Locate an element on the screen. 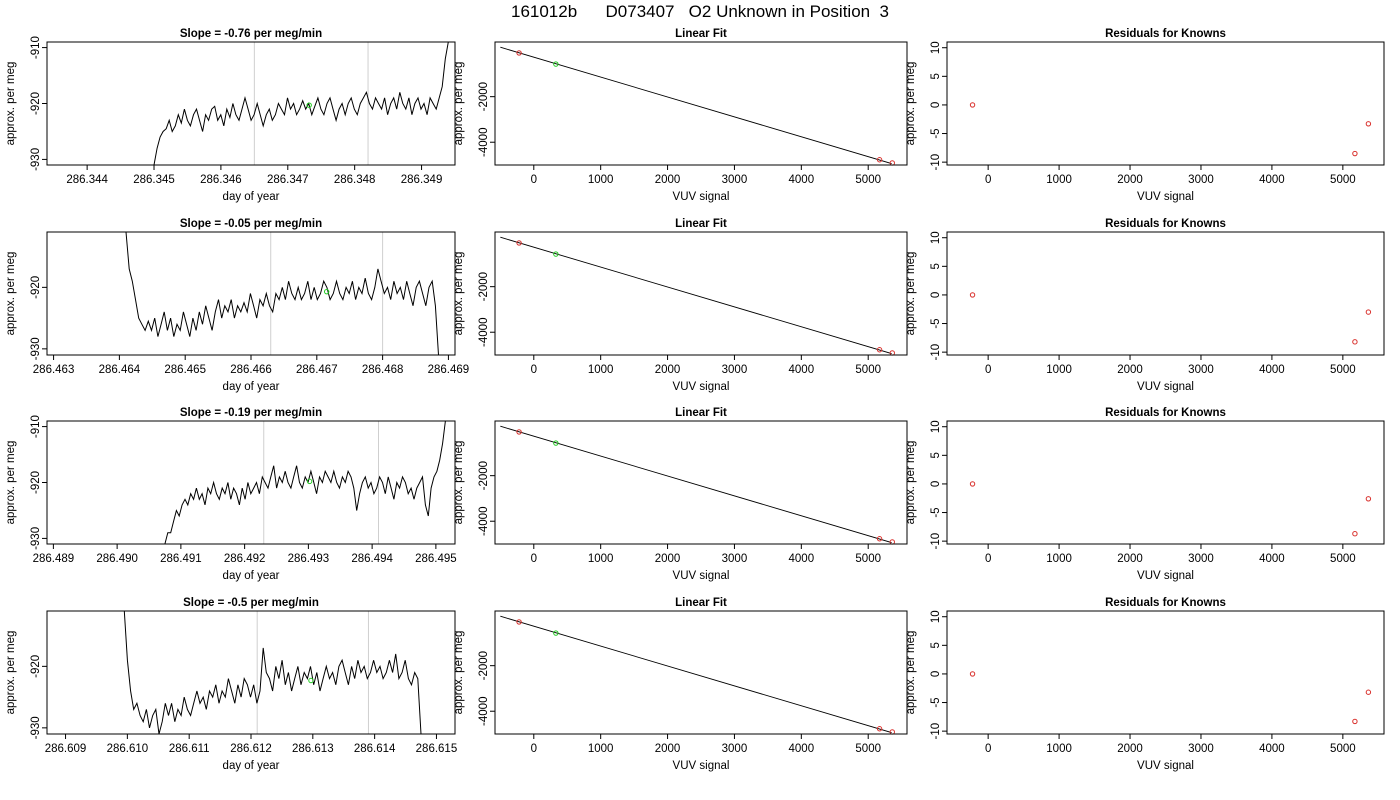 This screenshot has height=800, width=1400. x-tick-label: 286.349 is located at coordinates (422, 180).